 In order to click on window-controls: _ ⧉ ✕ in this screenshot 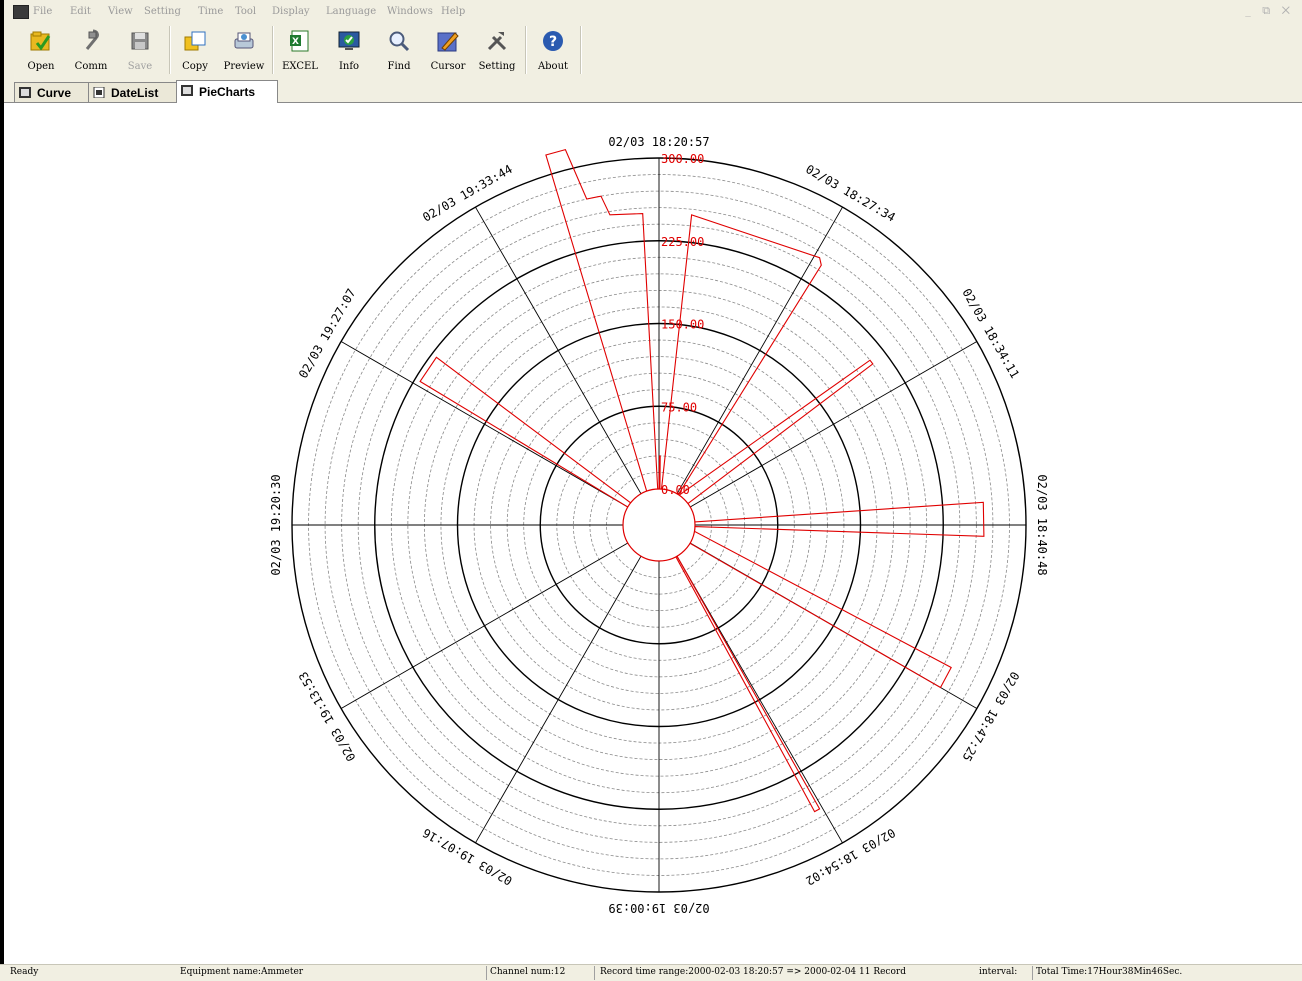, I will do `click(1269, 10)`.